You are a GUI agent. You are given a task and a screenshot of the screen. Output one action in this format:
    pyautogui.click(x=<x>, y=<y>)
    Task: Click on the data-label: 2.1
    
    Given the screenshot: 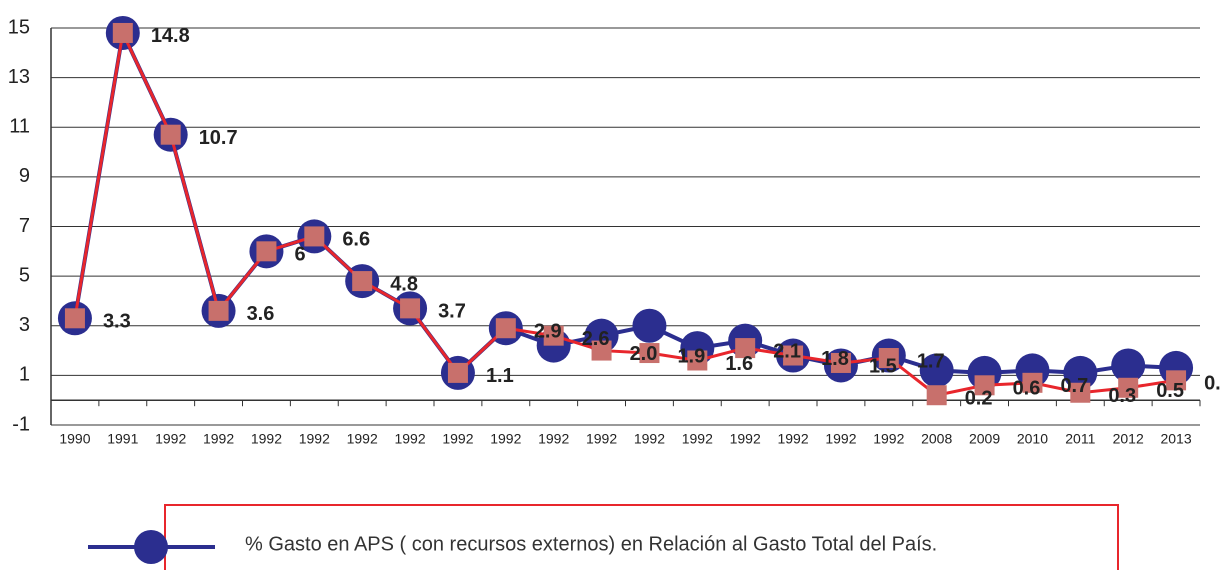 What is the action you would take?
    pyautogui.click(x=787, y=351)
    